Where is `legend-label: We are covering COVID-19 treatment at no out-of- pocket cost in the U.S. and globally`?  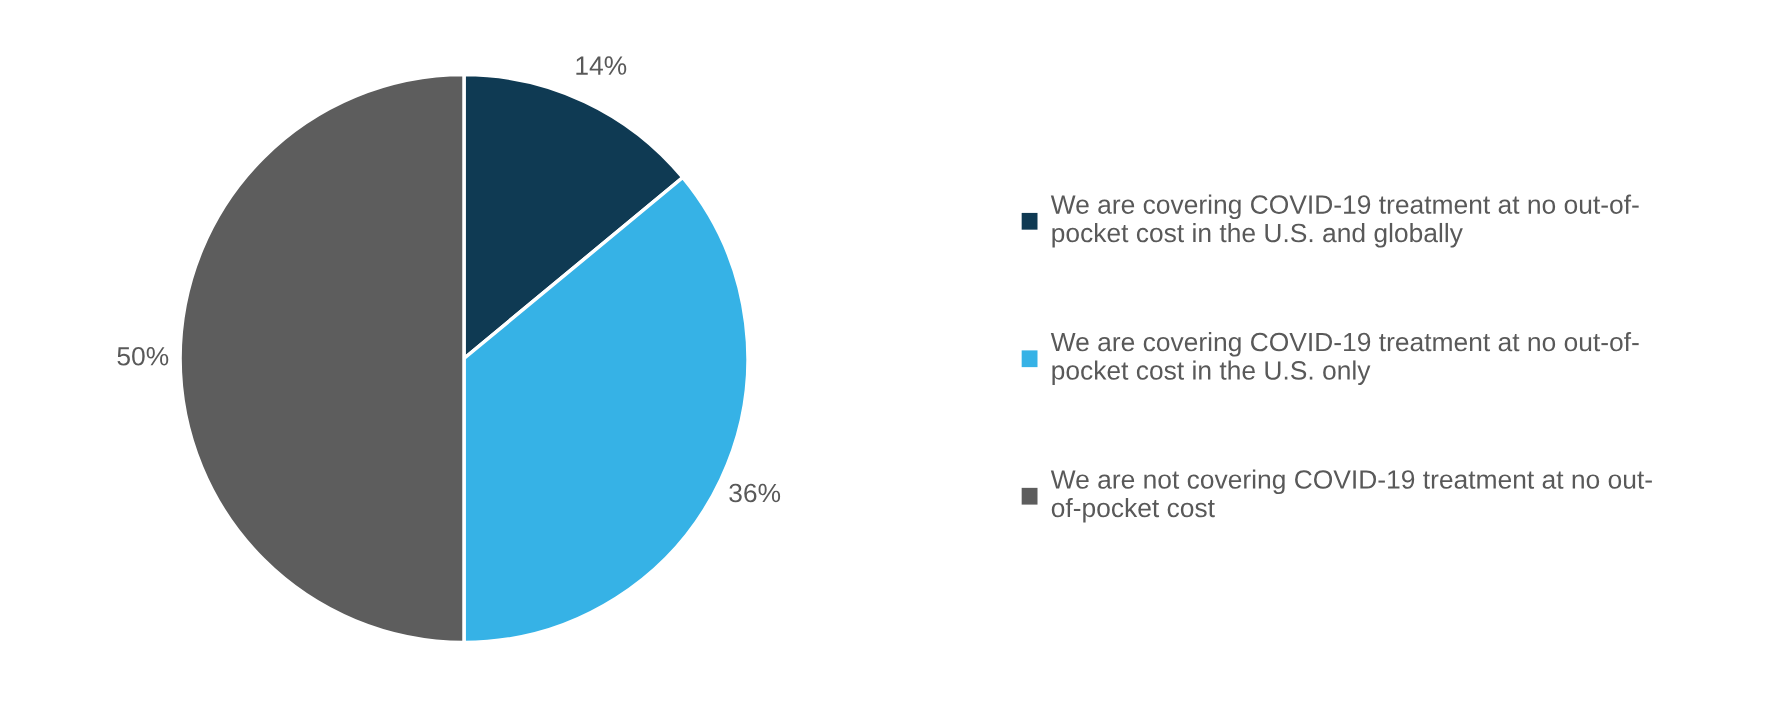 legend-label: We are covering COVID-19 treatment at no out-of- pocket cost in the U.S. and globally is located at coordinates (1344, 221).